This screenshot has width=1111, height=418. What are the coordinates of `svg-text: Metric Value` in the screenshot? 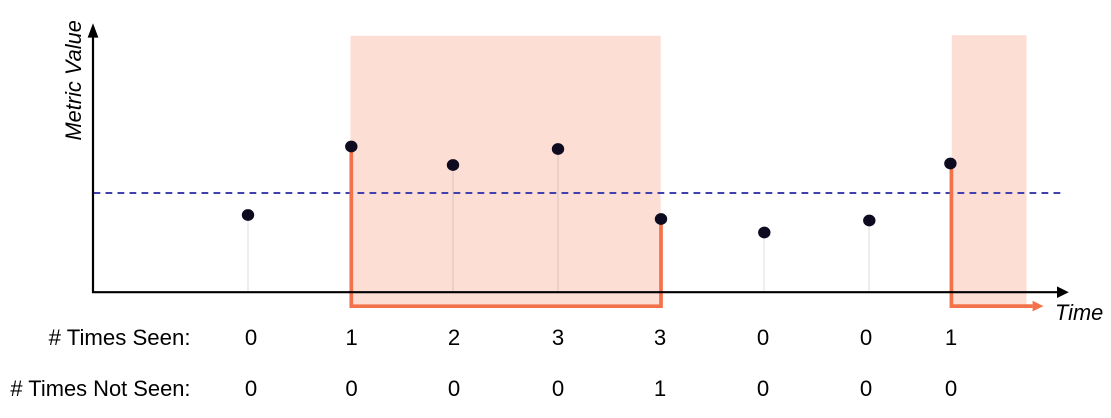 It's located at (73, 80).